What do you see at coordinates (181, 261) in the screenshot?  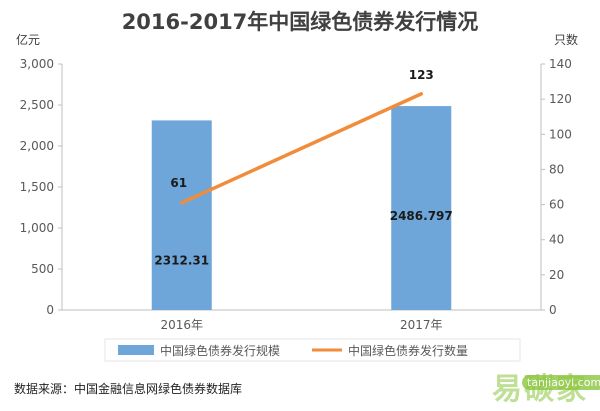 I see `bar-data-label: 2312.31` at bounding box center [181, 261].